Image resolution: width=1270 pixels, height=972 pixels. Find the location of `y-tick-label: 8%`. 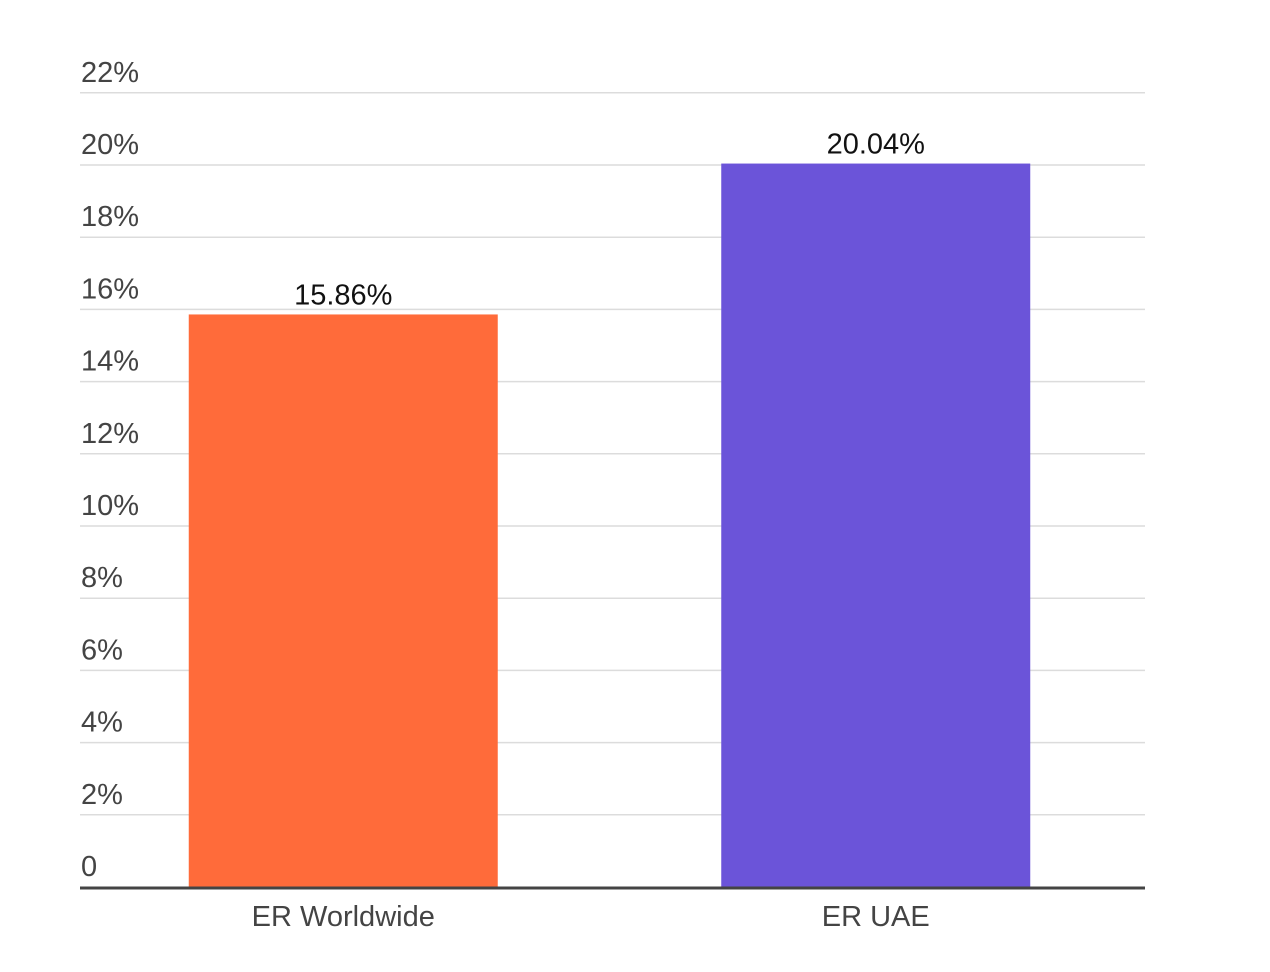

y-tick-label: 8% is located at coordinates (102, 578).